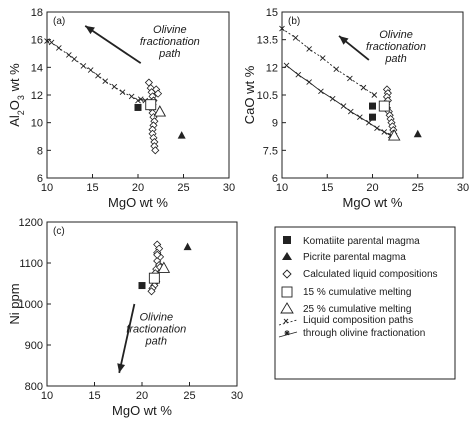  Describe the element at coordinates (37, 68) in the screenshot. I see `y-tick-label: 14` at that location.